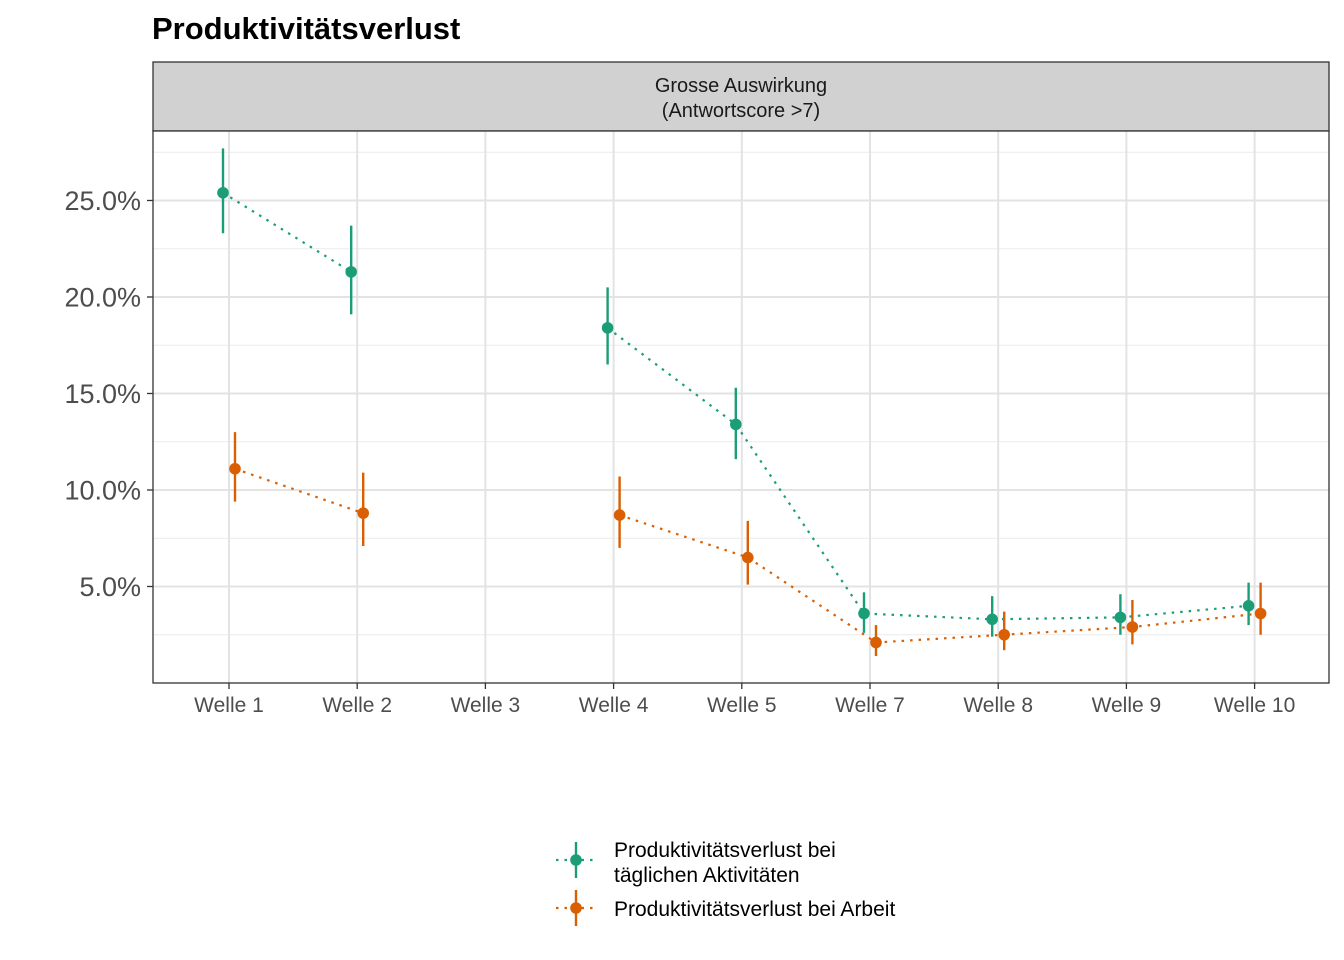 The width and height of the screenshot is (1344, 960). What do you see at coordinates (707, 875) in the screenshot?
I see `legend-label: täglichen Aktivitäten` at bounding box center [707, 875].